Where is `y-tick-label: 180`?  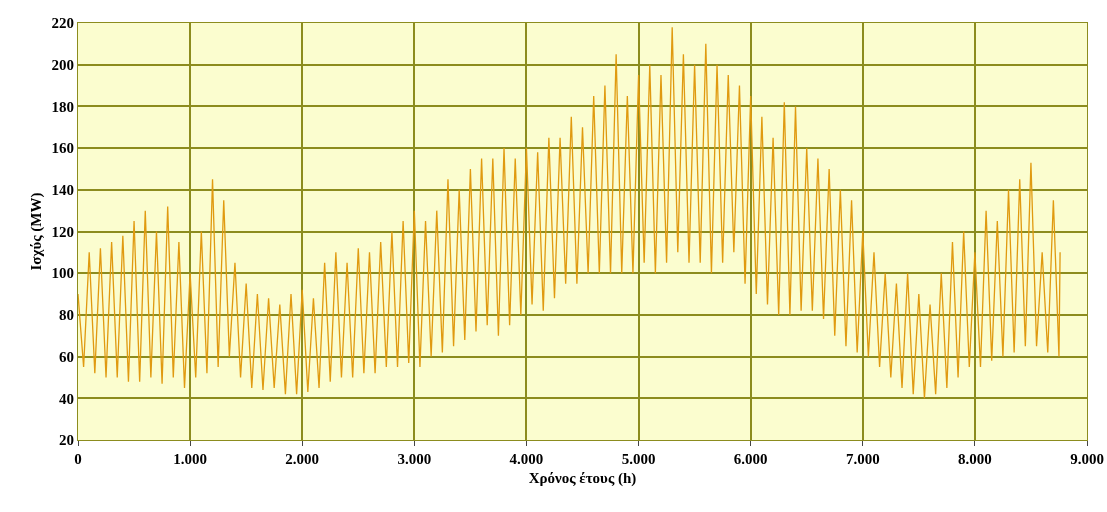
y-tick-label: 180 is located at coordinates (62, 106).